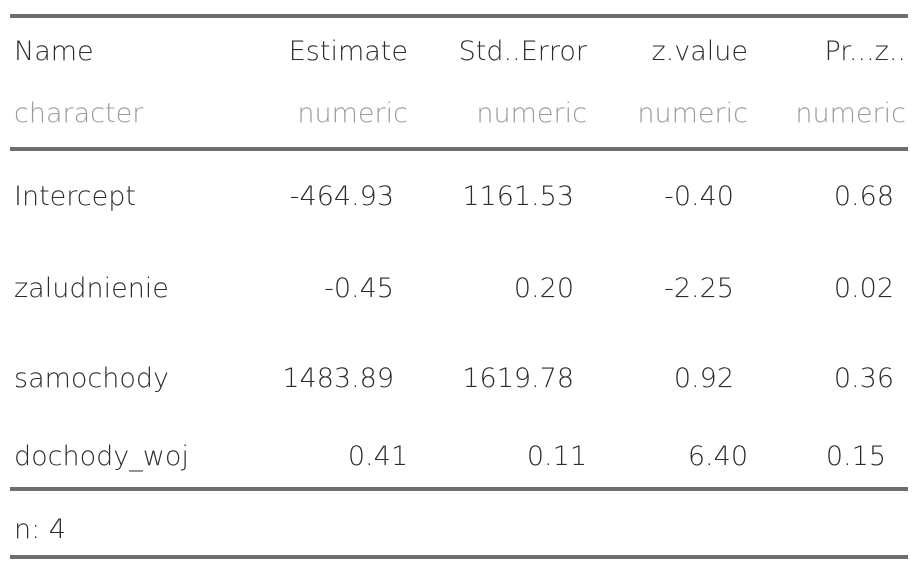  I want to click on row-2-std-error: 0.20, so click(543, 288).